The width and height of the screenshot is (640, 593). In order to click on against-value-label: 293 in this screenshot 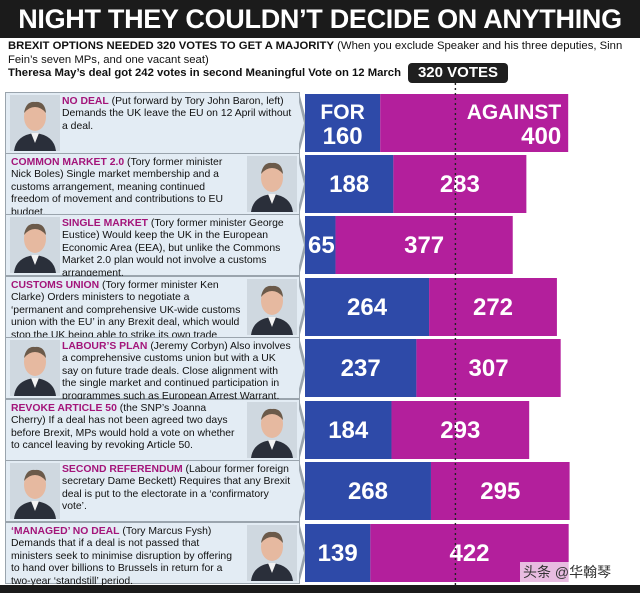, I will do `click(460, 430)`.